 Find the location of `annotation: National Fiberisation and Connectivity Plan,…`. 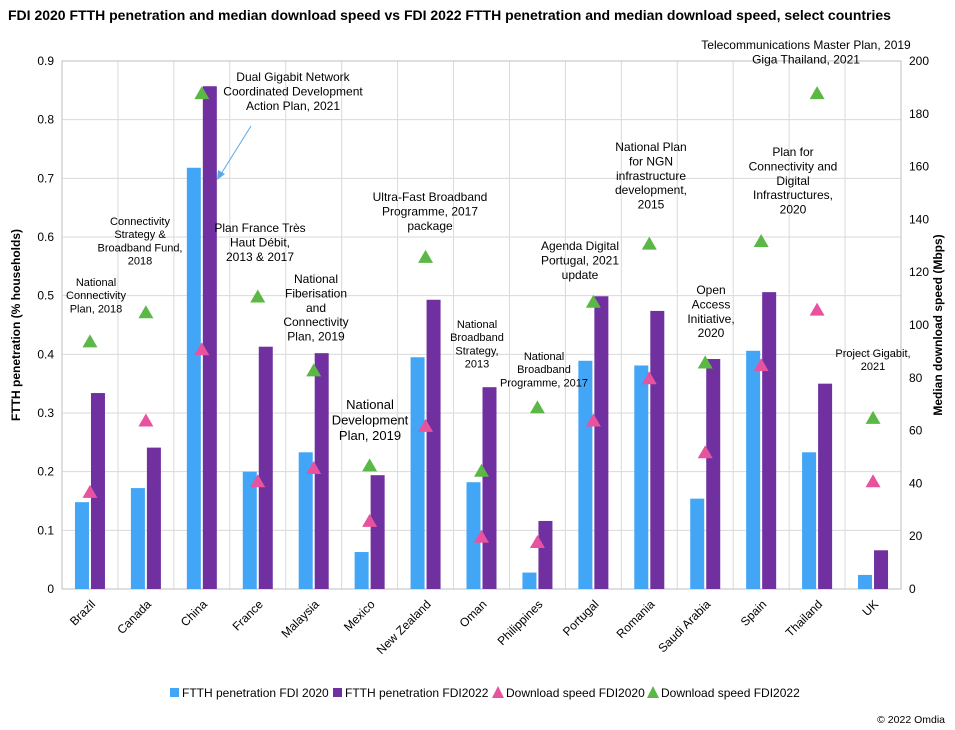

annotation: National Fiberisation and Connectivity Plan,… is located at coordinates (315, 308).